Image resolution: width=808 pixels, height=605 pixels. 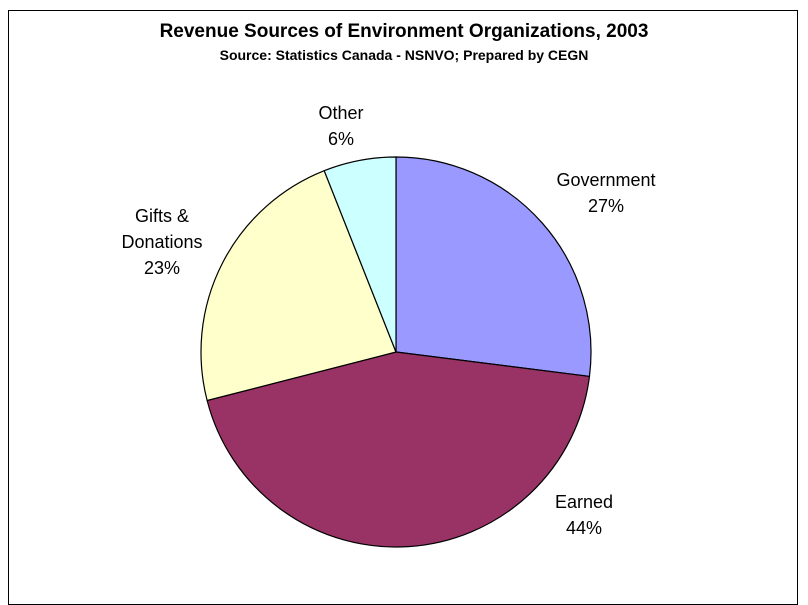 I want to click on slice-label-other: Other 6%, so click(x=340, y=126).